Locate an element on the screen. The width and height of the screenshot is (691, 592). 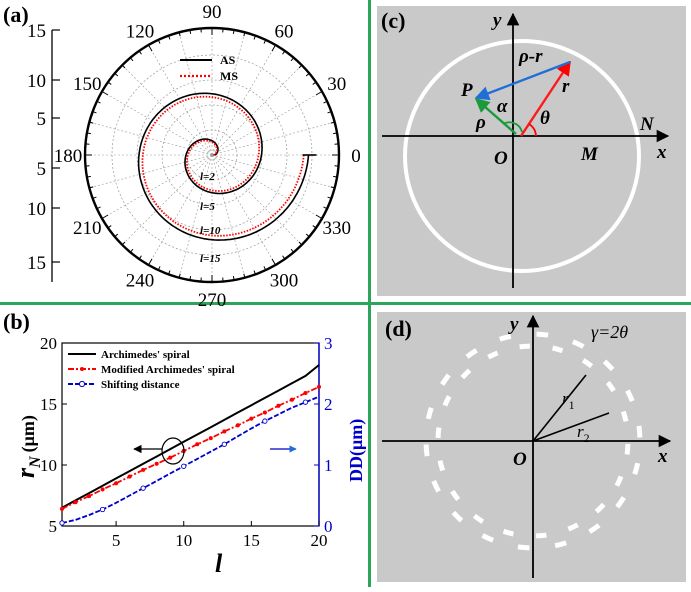
y-tick-label: 15 is located at coordinates (48, 404).